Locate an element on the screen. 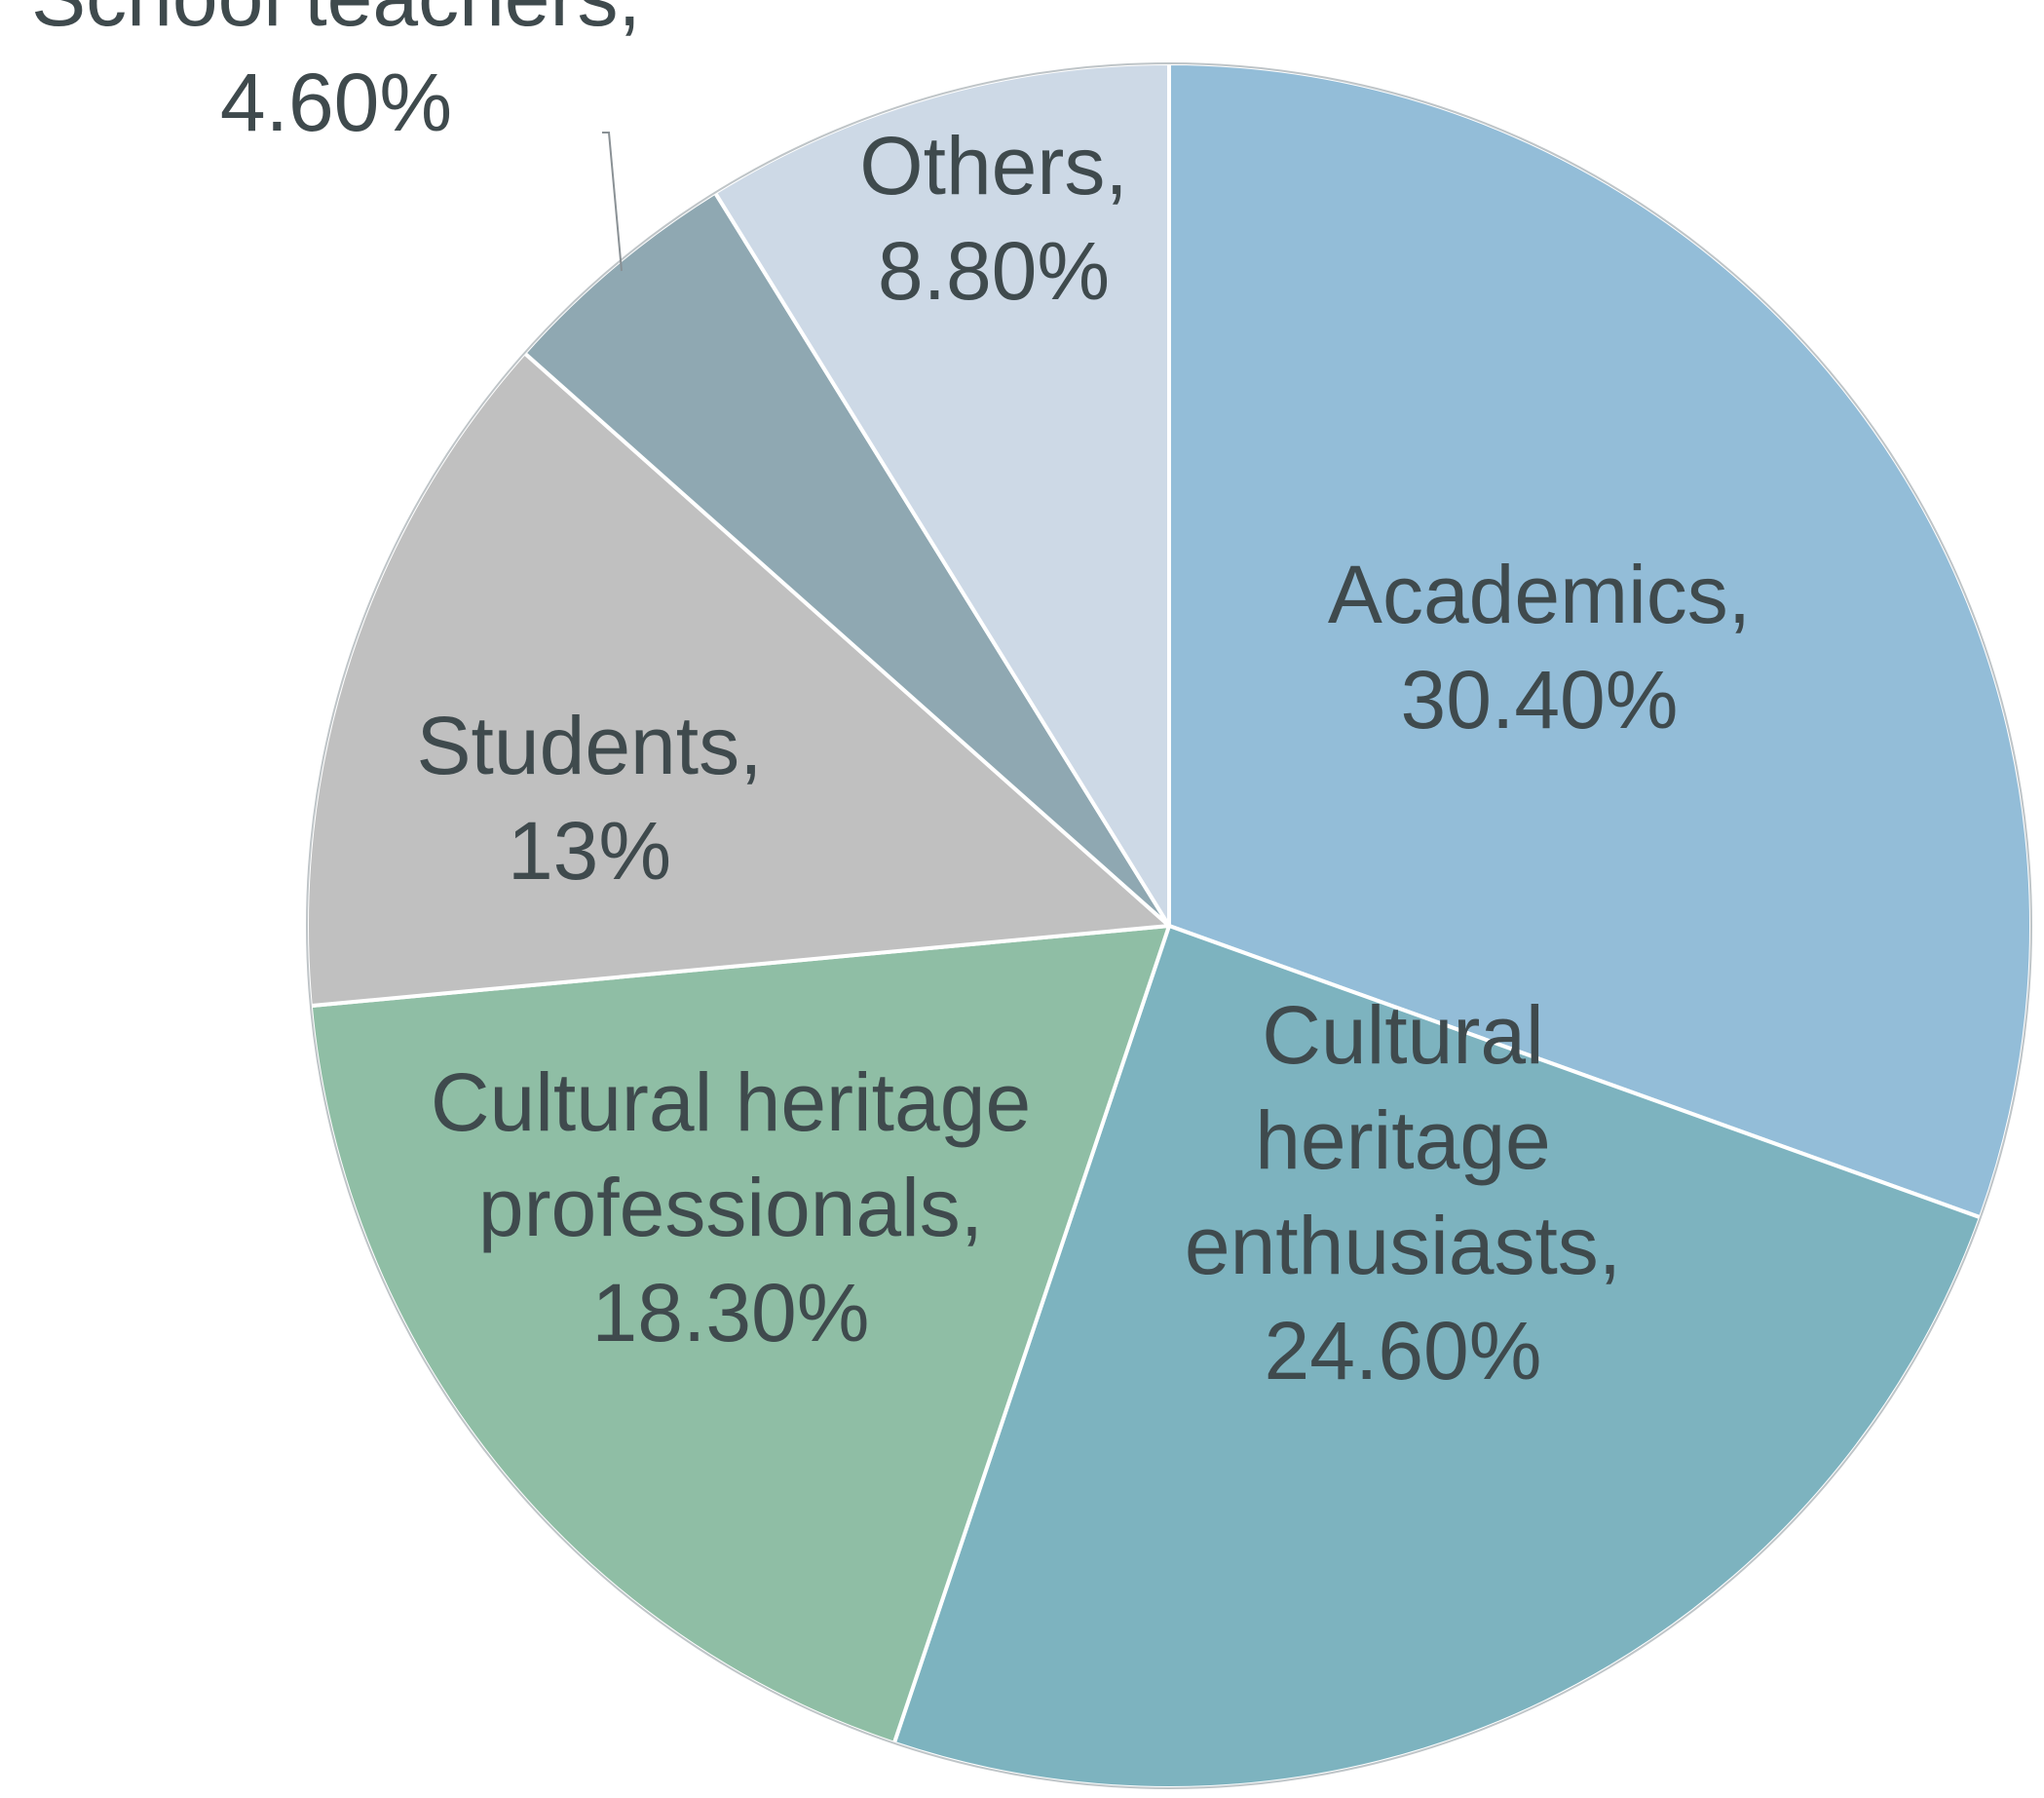 The height and width of the screenshot is (1798, 2044). data-label-others: Others, 8.80% is located at coordinates (993, 219).